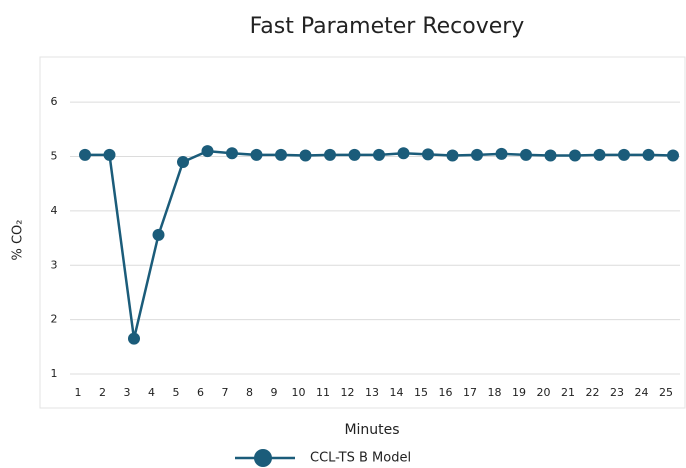 The image size is (686, 468). I want to click on y-tick-label: 3, so click(54, 264).